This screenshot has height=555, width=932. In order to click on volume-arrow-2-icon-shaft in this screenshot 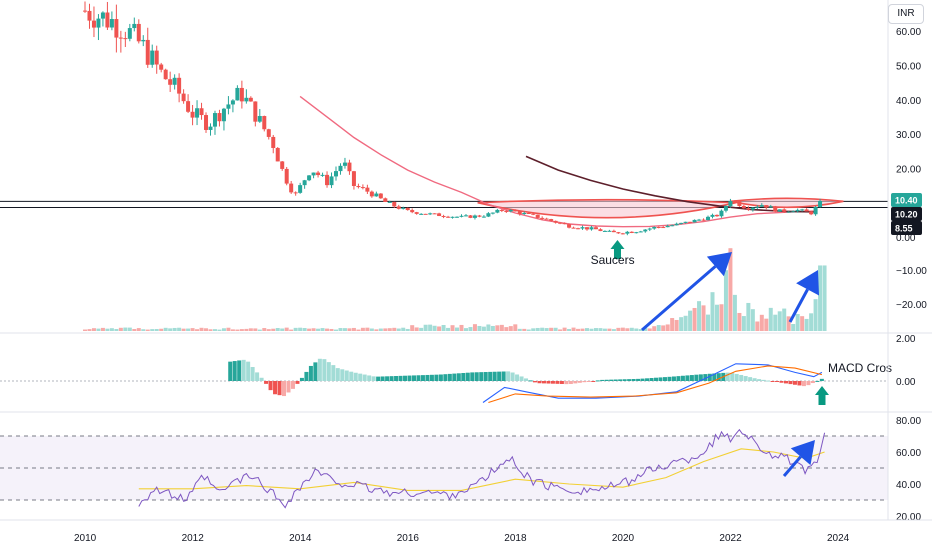, I will do `click(798, 305)`.